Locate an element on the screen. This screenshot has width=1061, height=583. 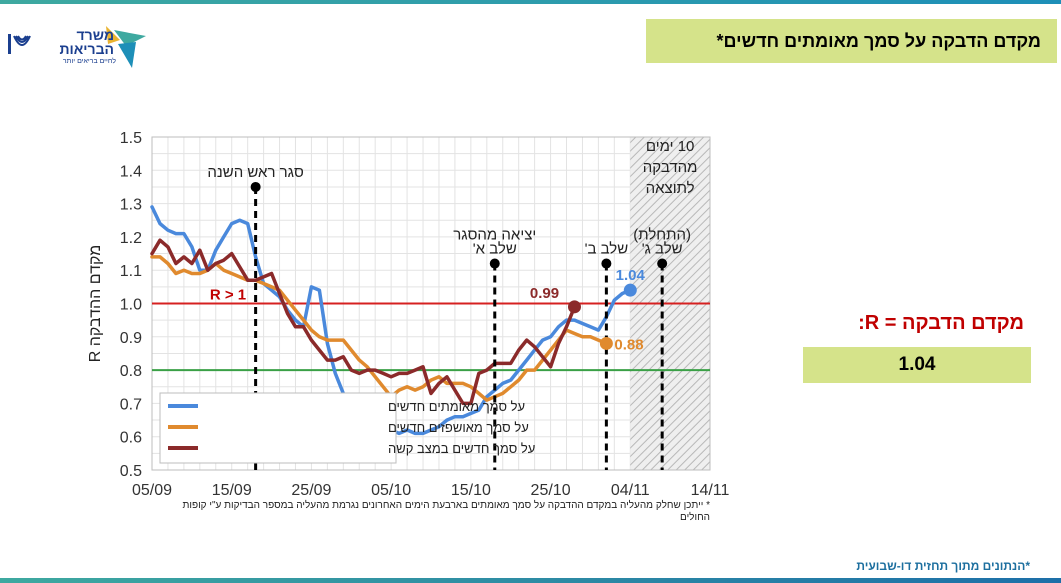
legend-label: על סמך מאומתים חדשים is located at coordinates (456, 406).